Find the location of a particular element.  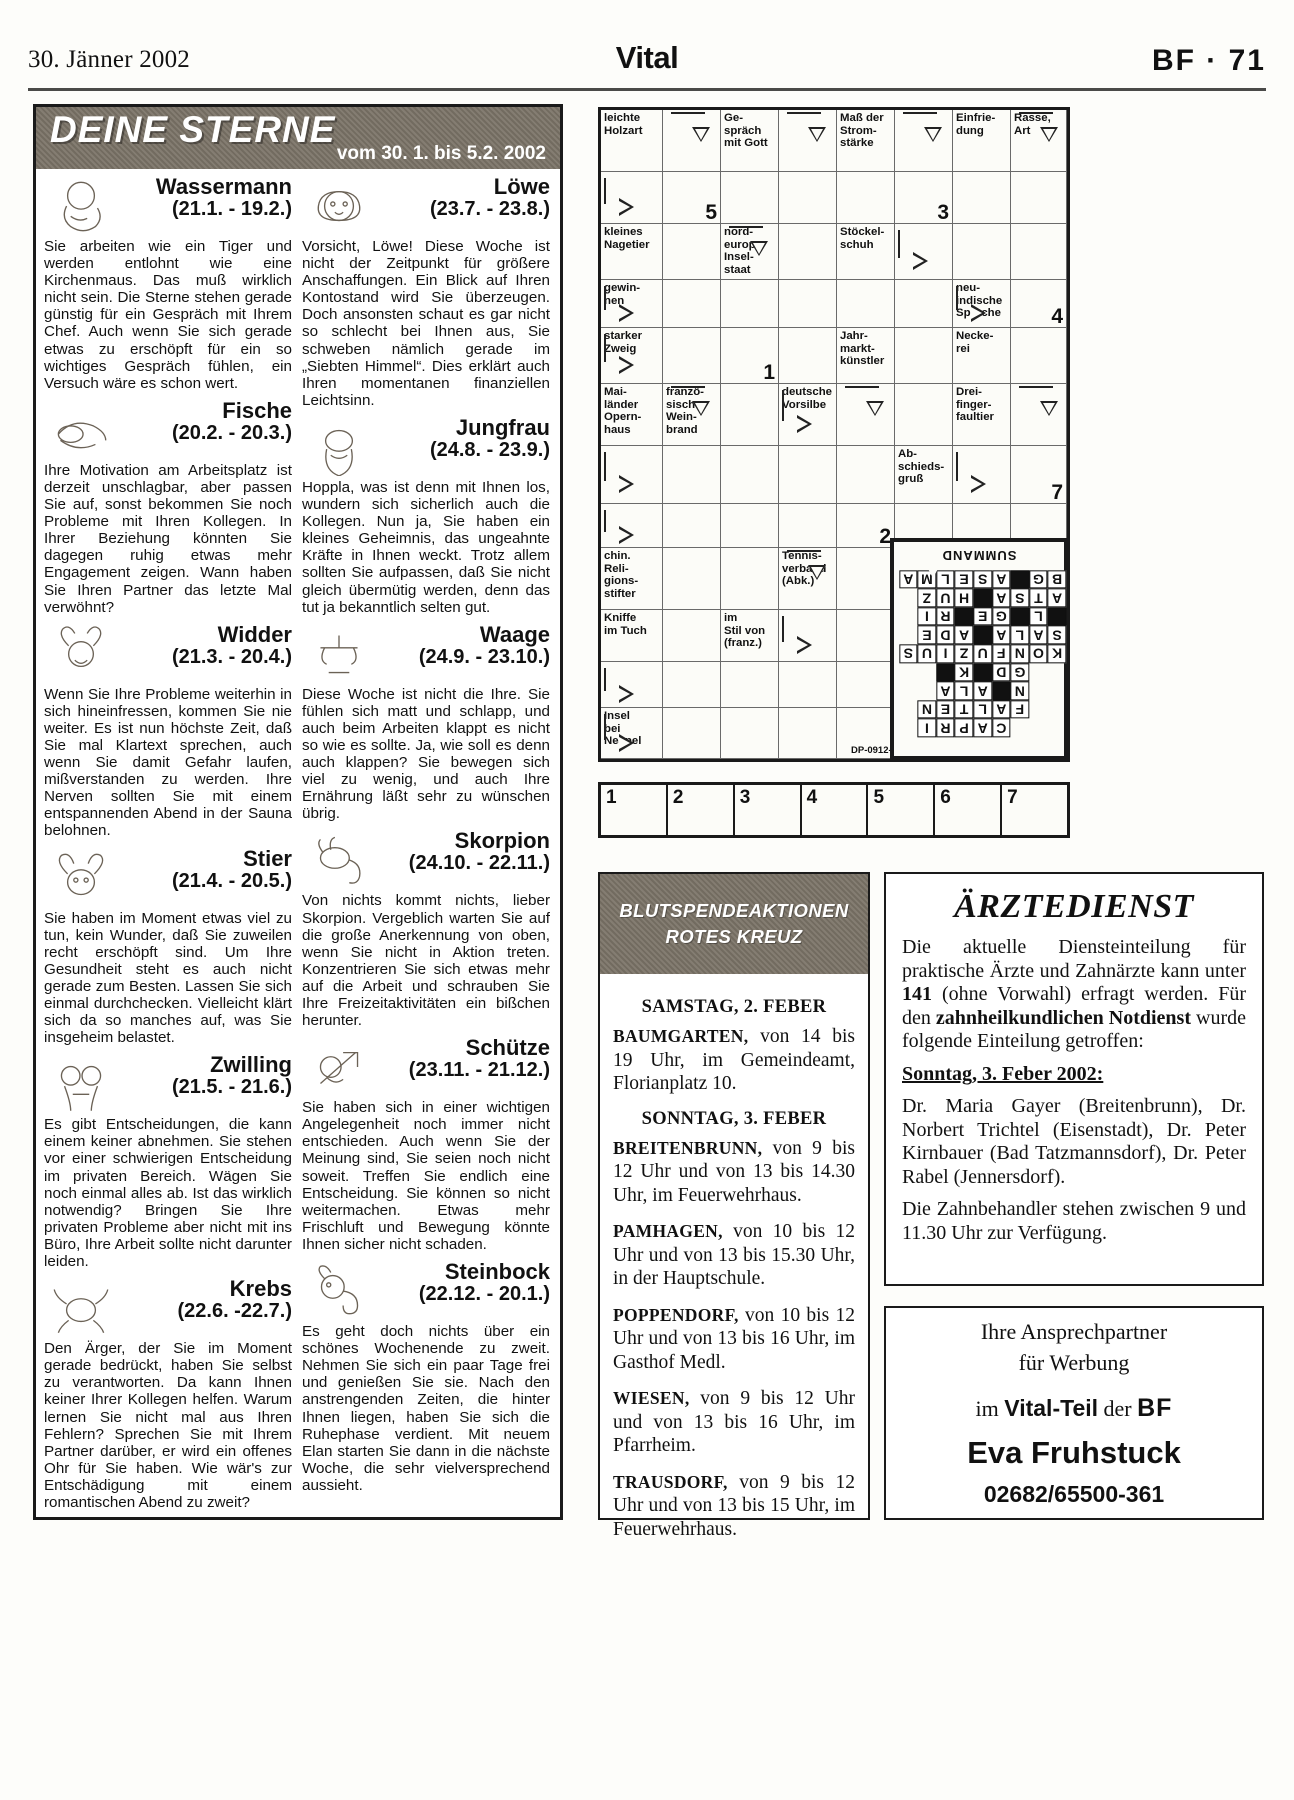

solution-cell: G is located at coordinates (1020, 672).